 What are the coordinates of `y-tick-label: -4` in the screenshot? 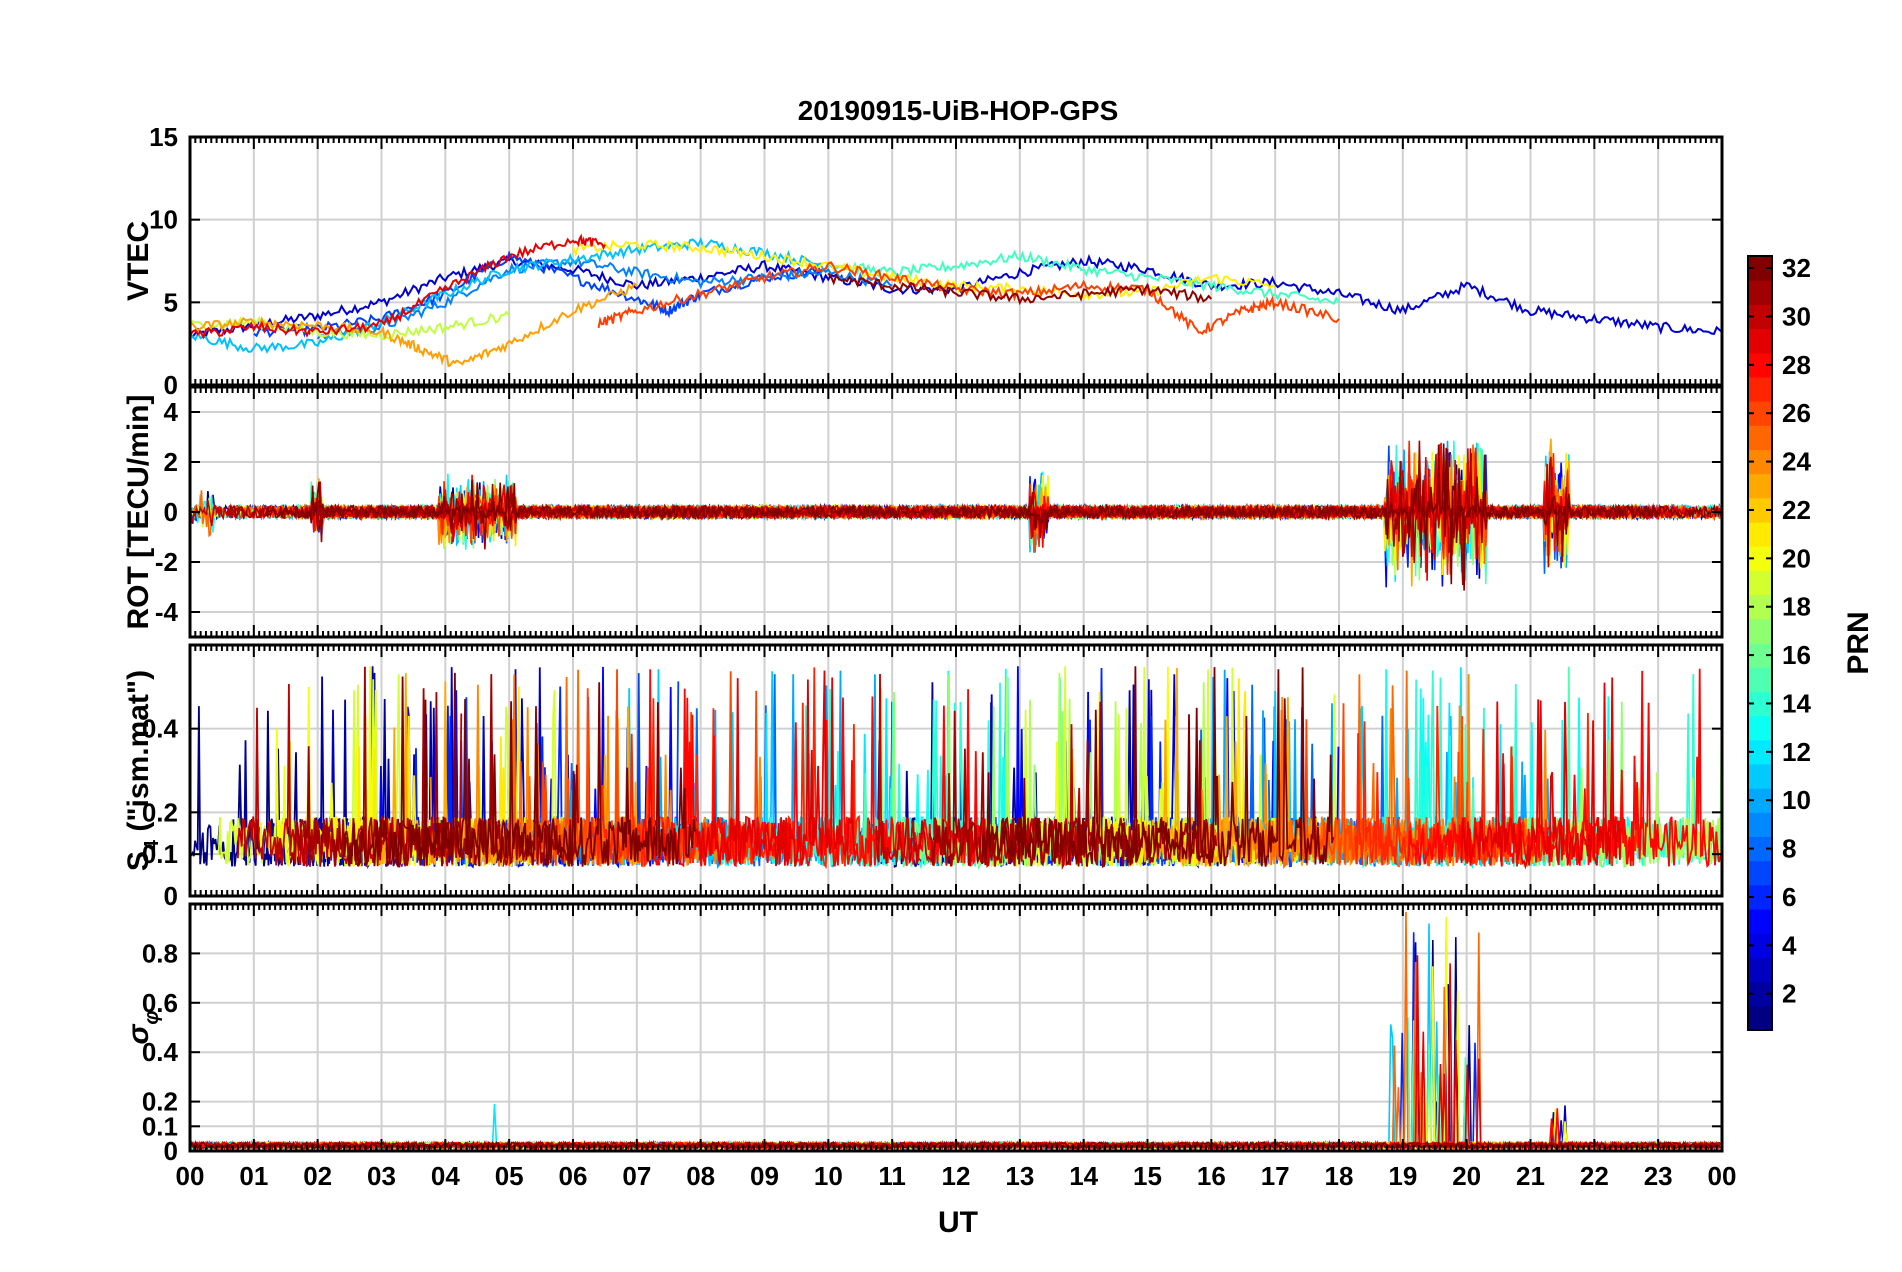 It's located at (167, 612).